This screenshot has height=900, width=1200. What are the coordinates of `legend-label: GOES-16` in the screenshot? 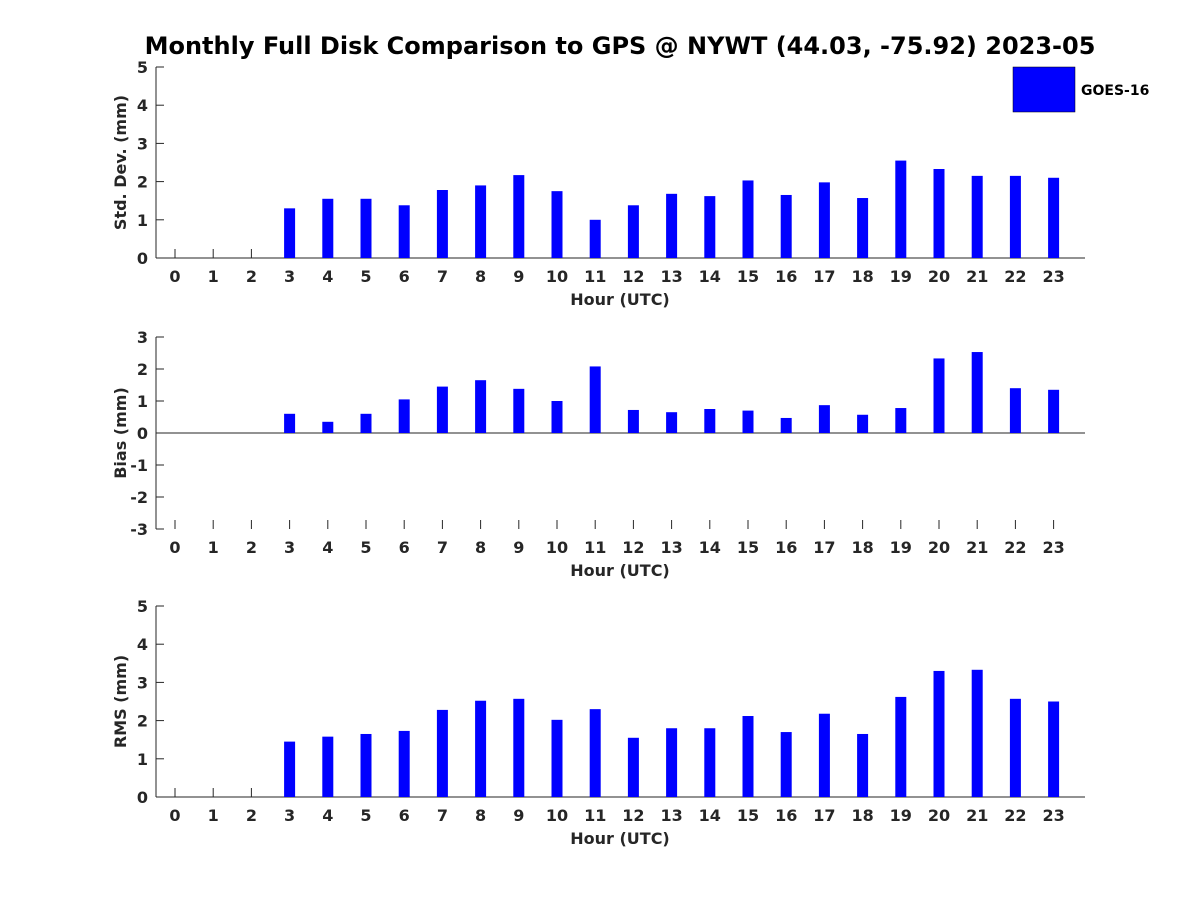 It's located at (1115, 91).